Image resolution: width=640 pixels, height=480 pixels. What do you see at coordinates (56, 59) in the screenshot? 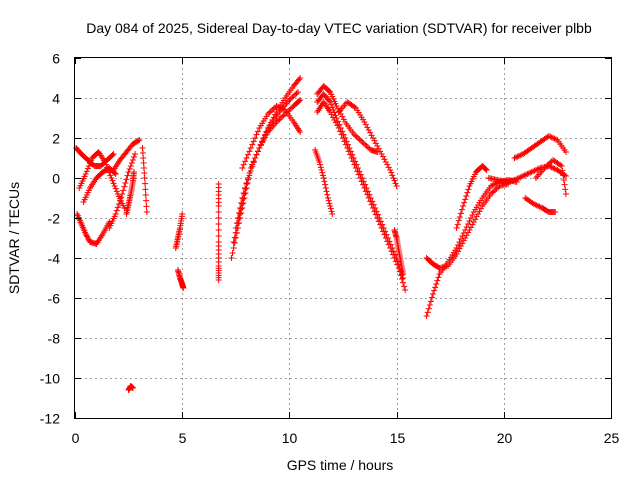
I see `y-tick-label: 6` at bounding box center [56, 59].